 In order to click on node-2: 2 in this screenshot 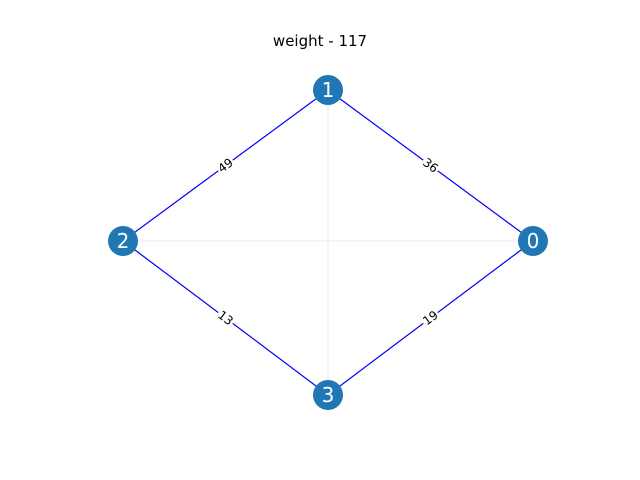, I will do `click(123, 241)`.